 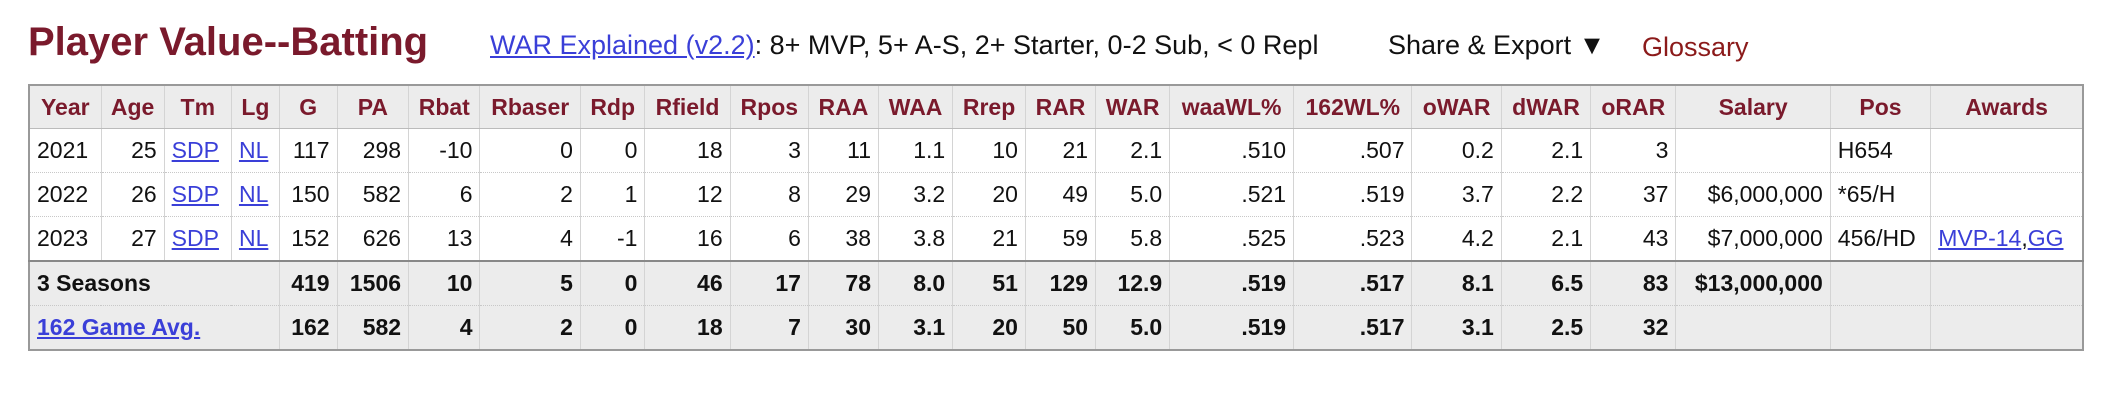 I want to click on cell-year: 2021, so click(x=65, y=150).